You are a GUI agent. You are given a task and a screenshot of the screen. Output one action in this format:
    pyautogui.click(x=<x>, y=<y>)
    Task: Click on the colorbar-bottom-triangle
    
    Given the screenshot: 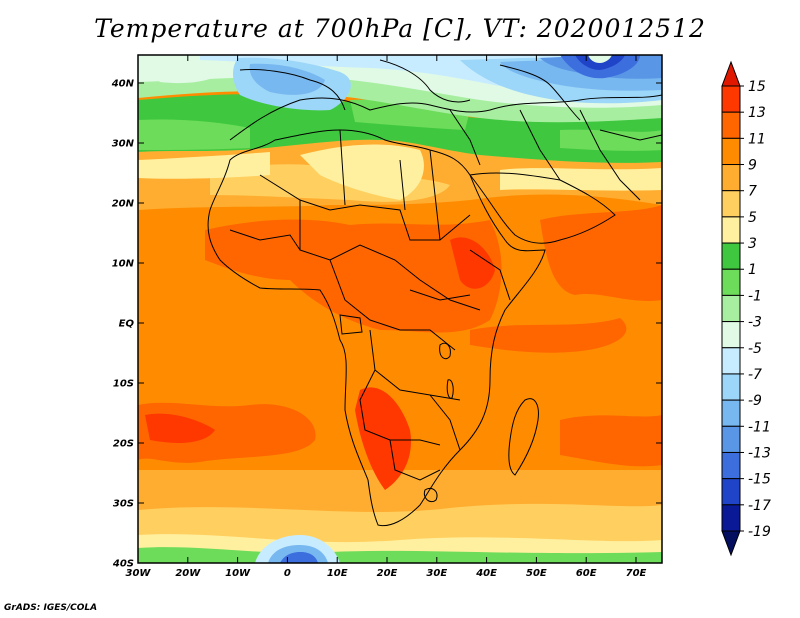 What is the action you would take?
    pyautogui.click(x=731, y=543)
    